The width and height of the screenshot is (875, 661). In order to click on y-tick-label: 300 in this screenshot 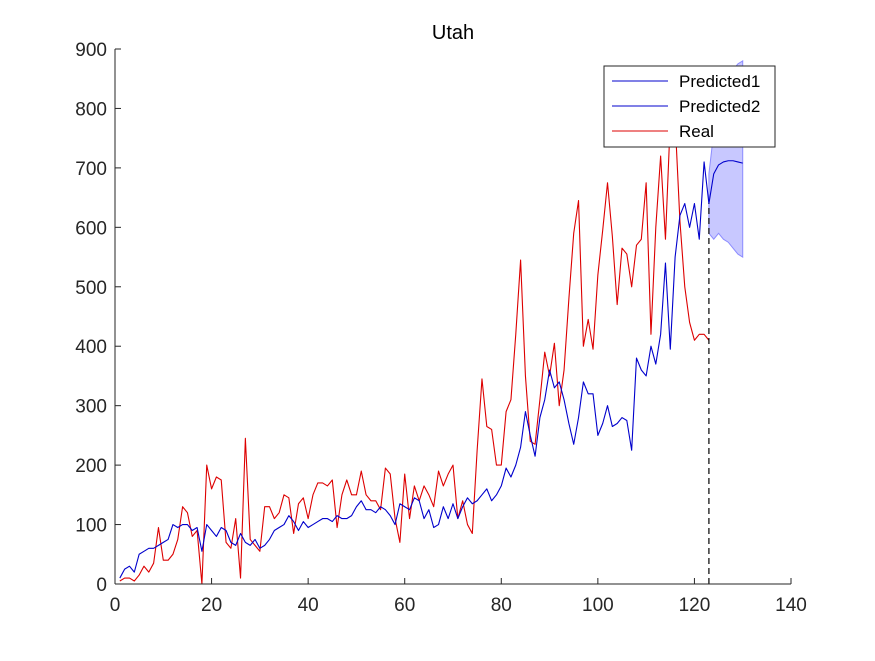, I will do `click(91, 407)`.